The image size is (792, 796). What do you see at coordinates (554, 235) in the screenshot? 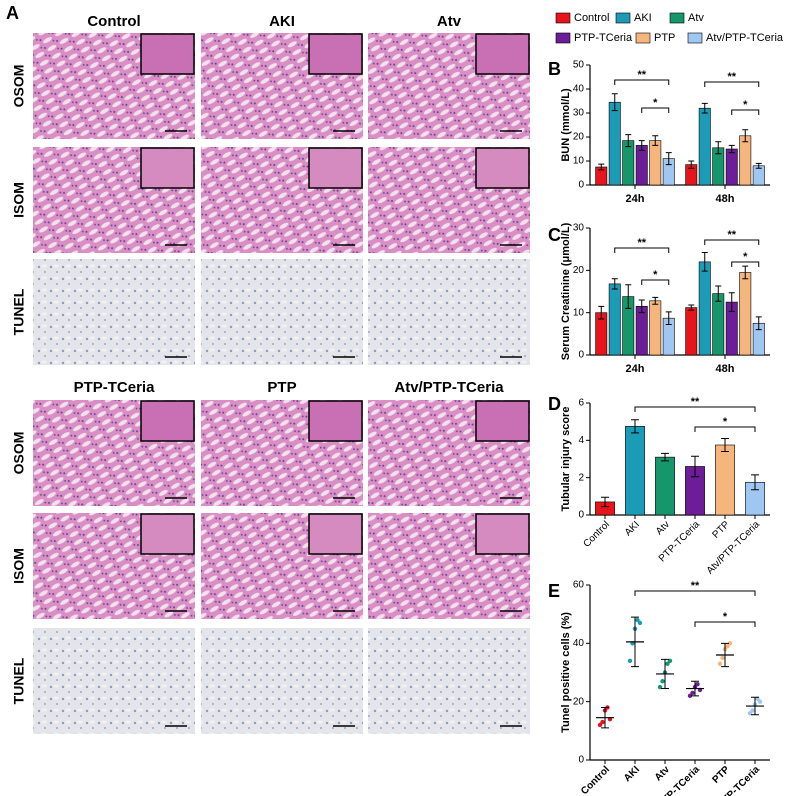
I see `panel-label: C` at bounding box center [554, 235].